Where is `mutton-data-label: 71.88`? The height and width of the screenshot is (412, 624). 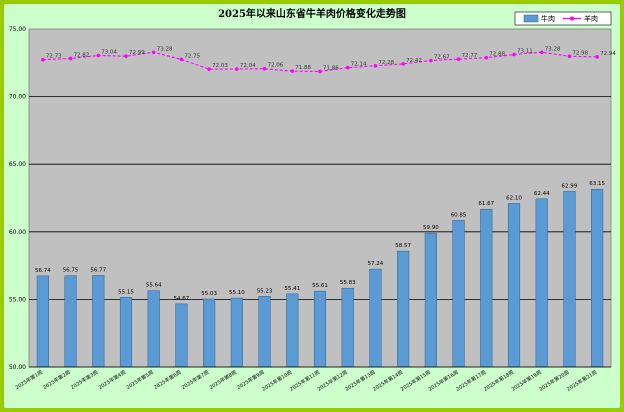 mutton-data-label: 71.88 is located at coordinates (303, 68).